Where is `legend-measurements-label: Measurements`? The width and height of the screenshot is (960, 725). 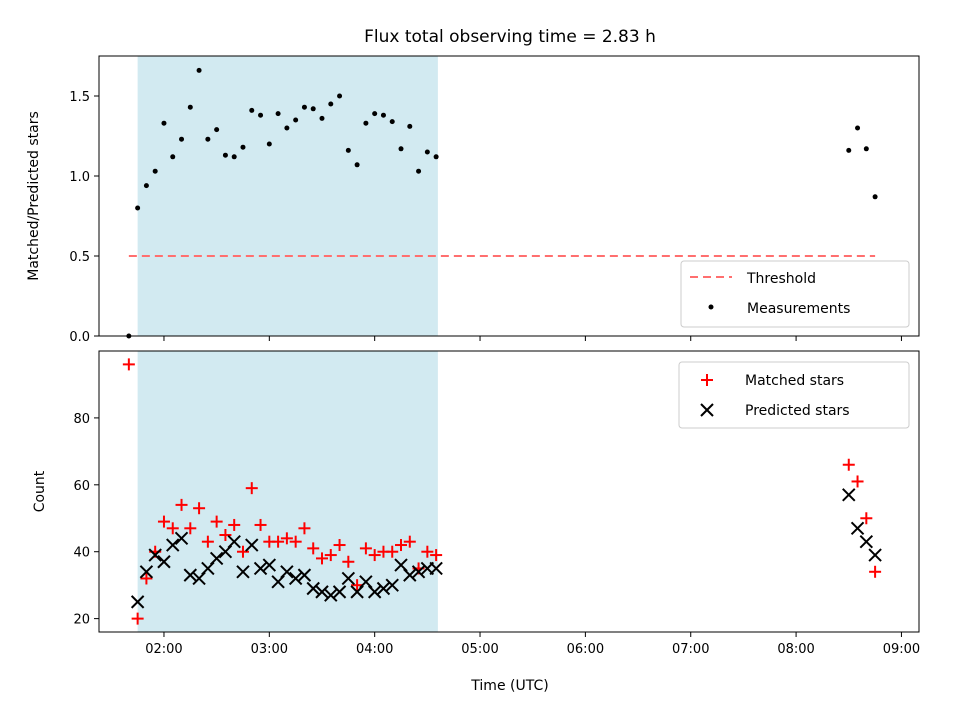 legend-measurements-label: Measurements is located at coordinates (798, 309).